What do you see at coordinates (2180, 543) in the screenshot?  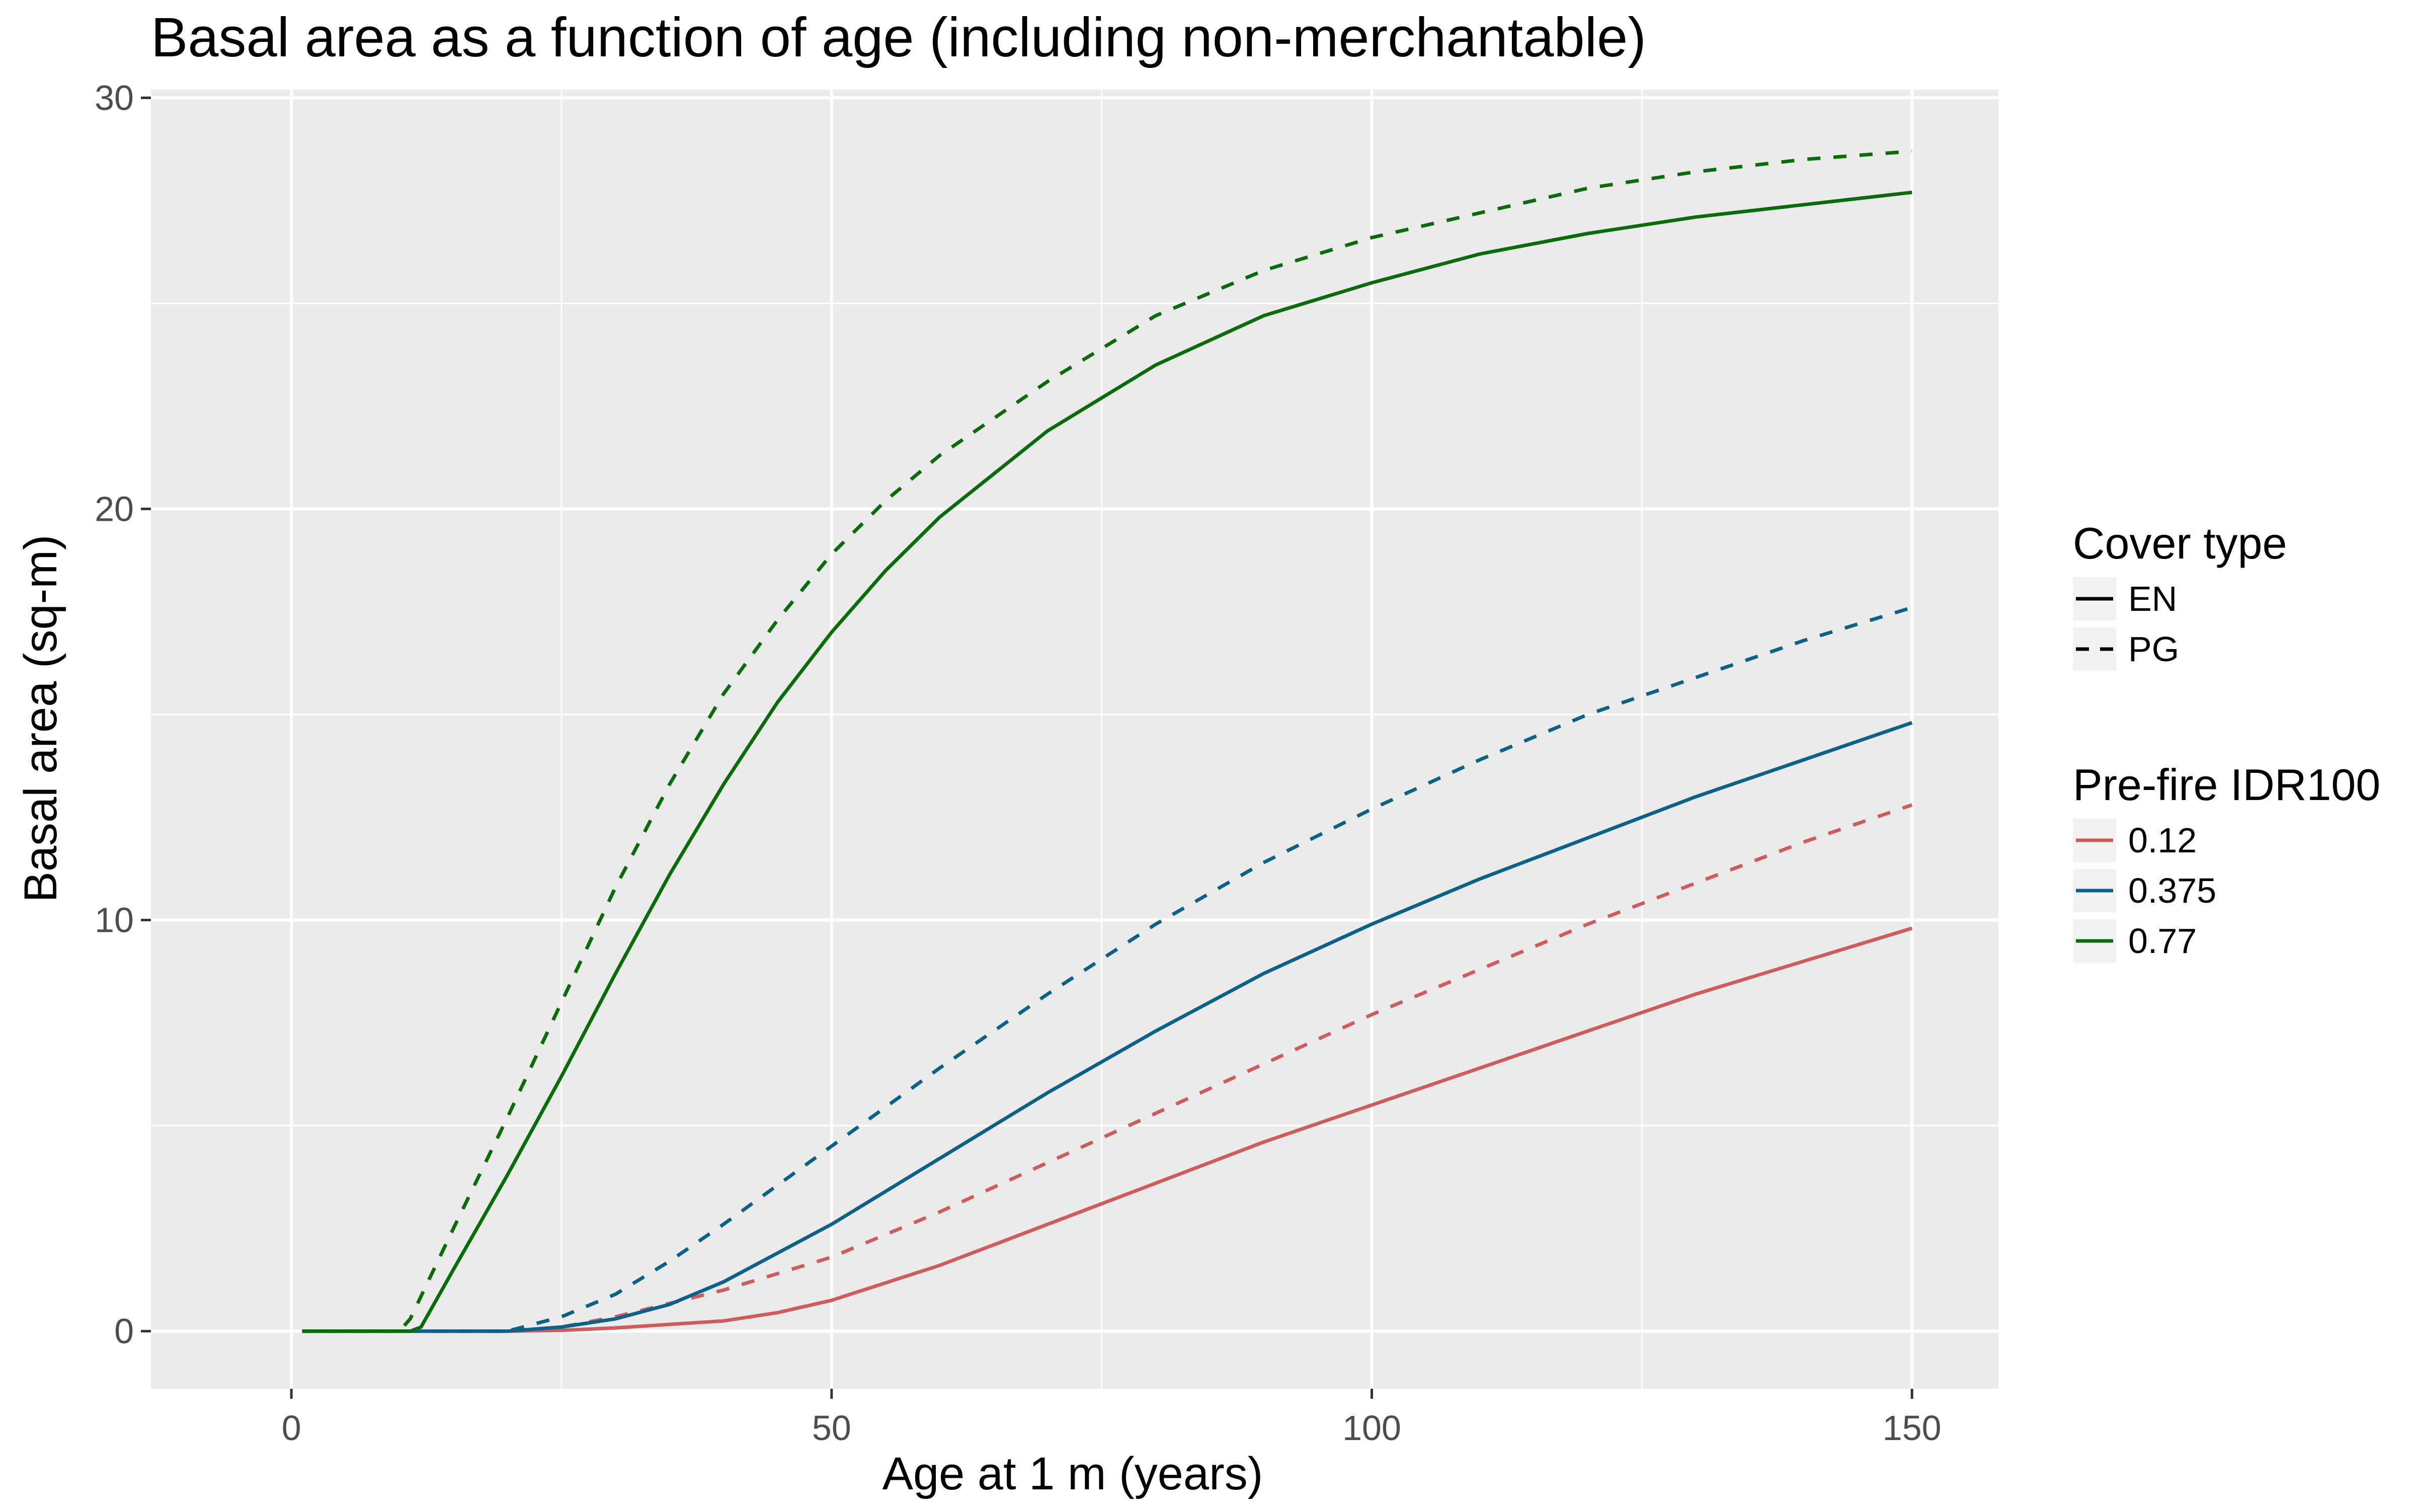 I see `legend-title-cover-type: Cover type` at bounding box center [2180, 543].